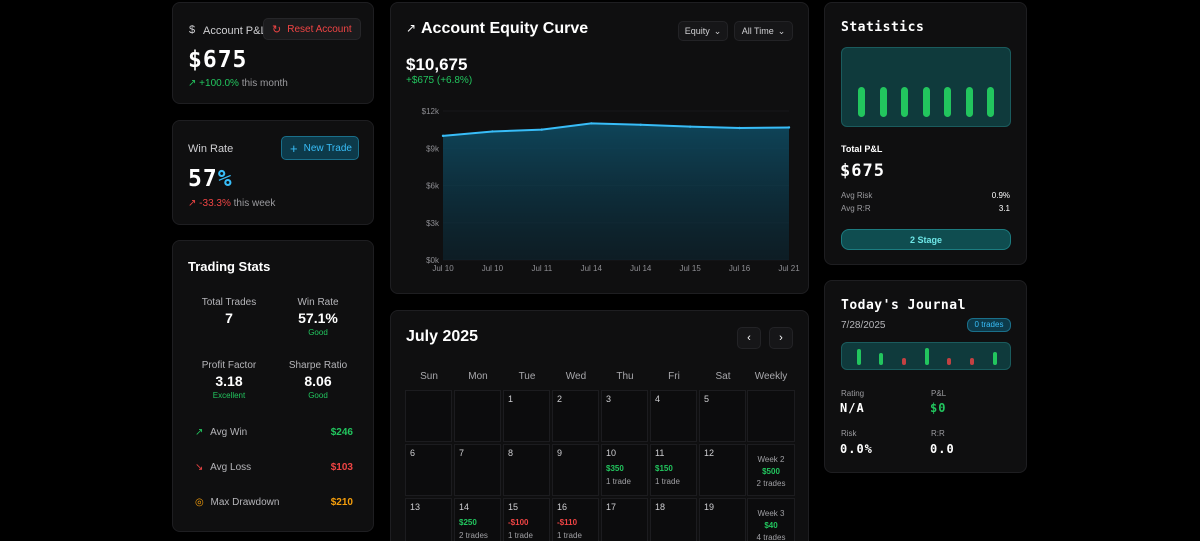 The image size is (1200, 541). What do you see at coordinates (199, 467) in the screenshot?
I see `trend-down-icon: ↘` at bounding box center [199, 467].